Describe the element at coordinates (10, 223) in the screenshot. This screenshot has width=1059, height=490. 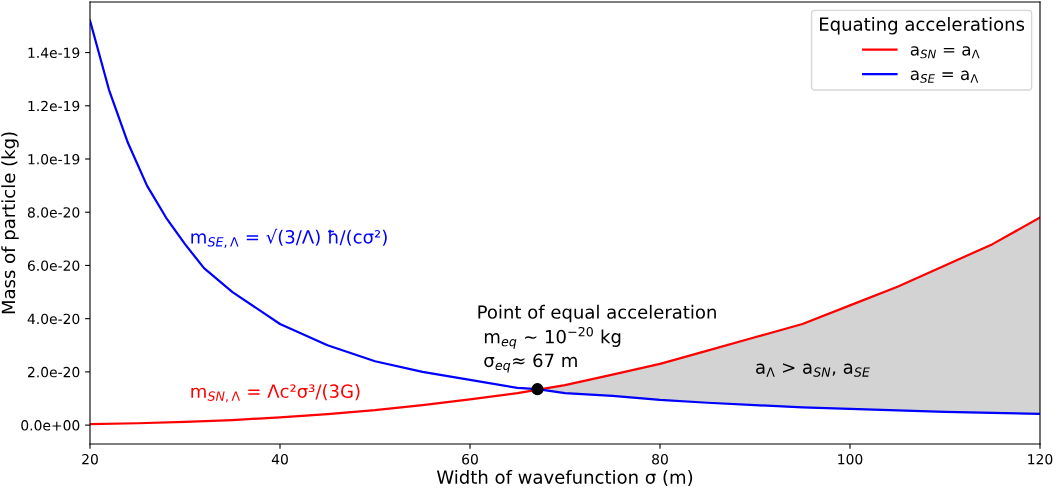
I see `y-axis-title: Mass of particle (kg)` at that location.